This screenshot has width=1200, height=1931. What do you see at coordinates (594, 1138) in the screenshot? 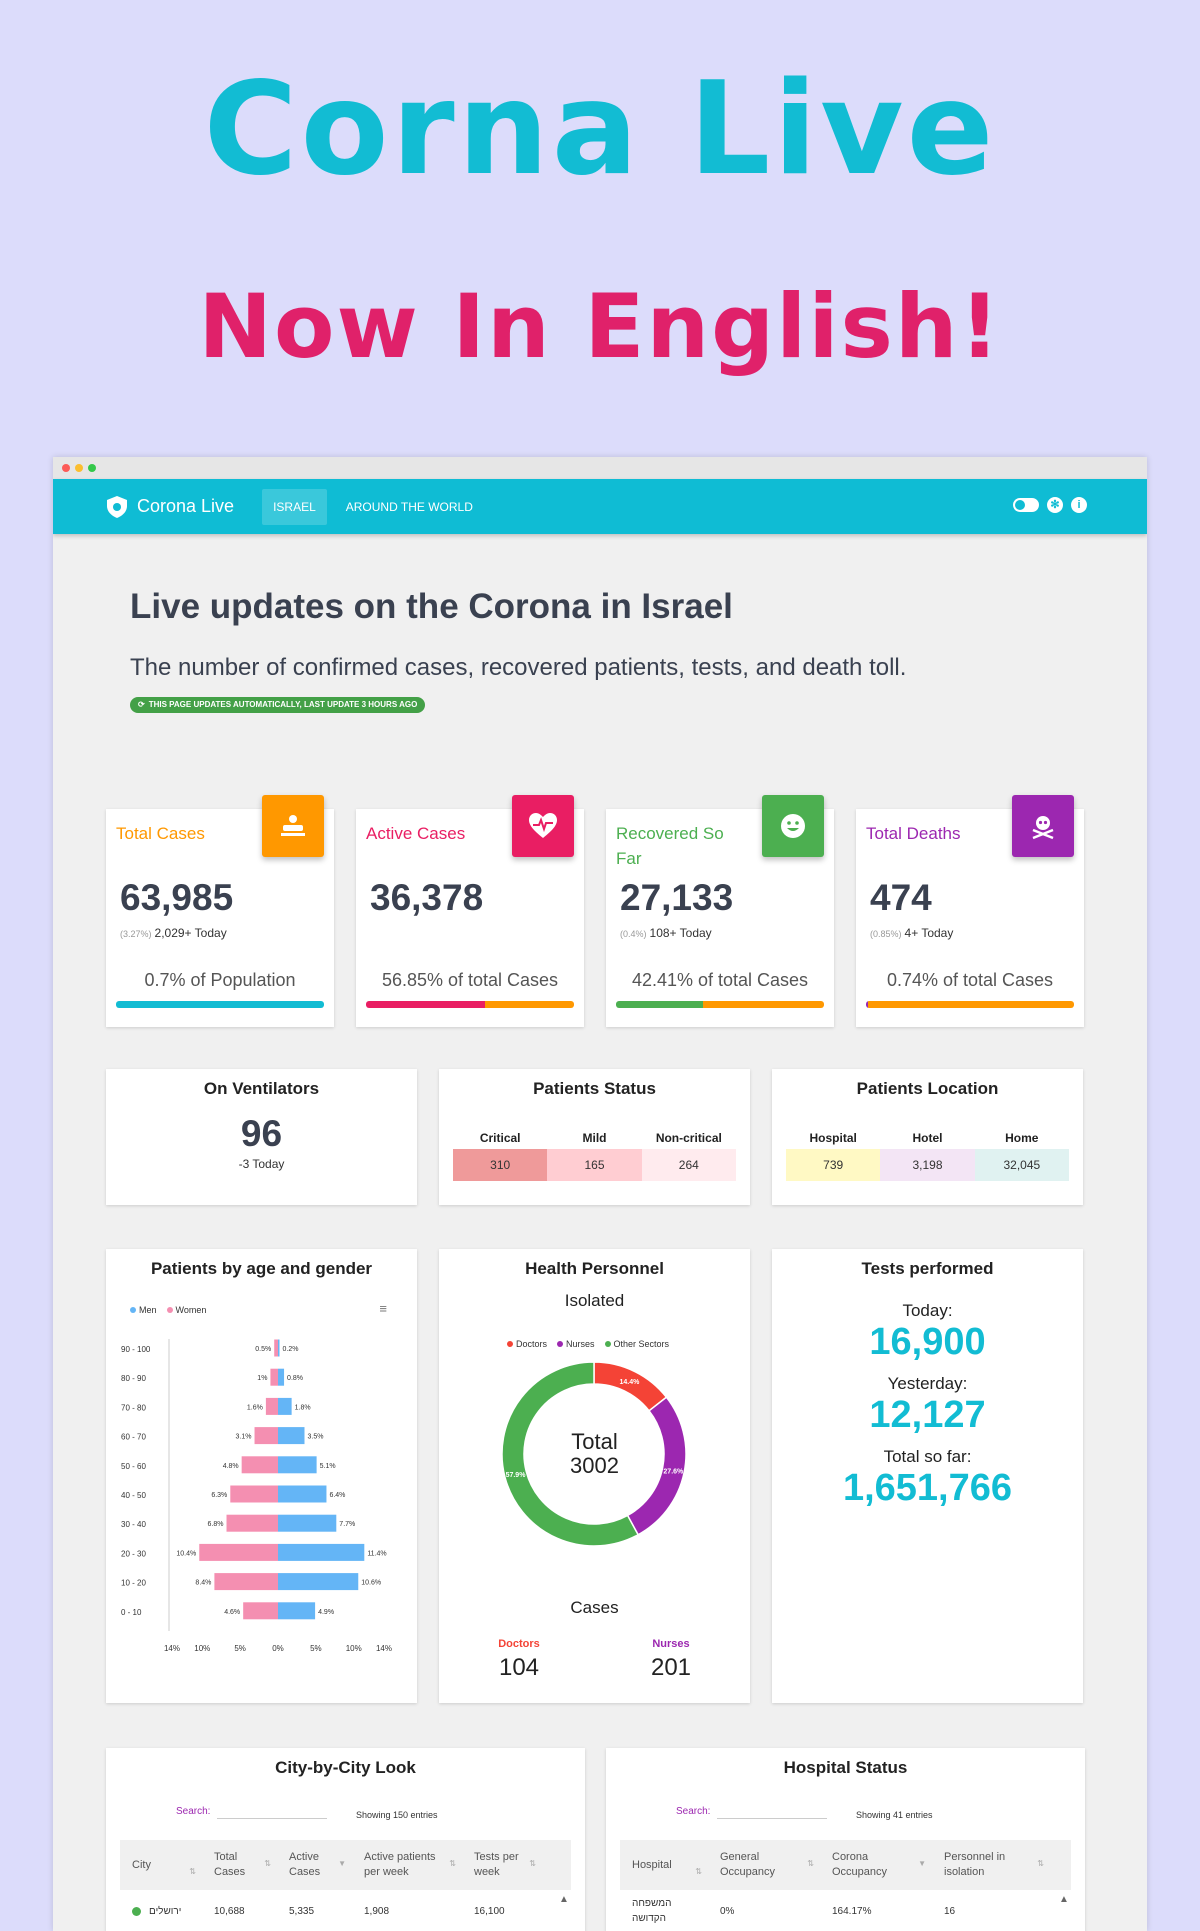
I see `column-header: Mild` at bounding box center [594, 1138].